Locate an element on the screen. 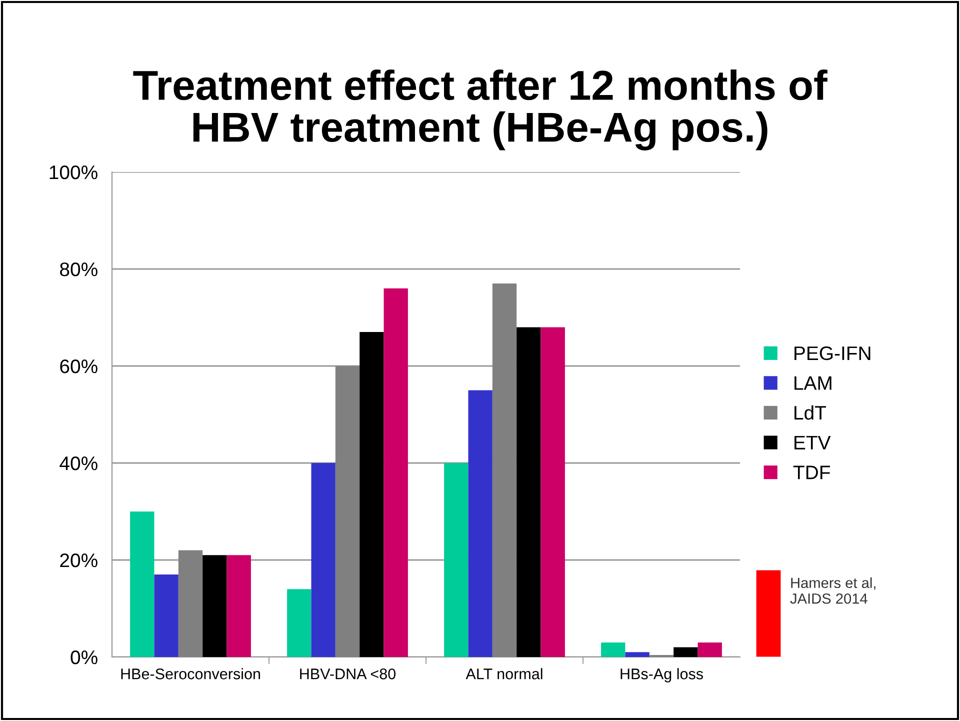 This screenshot has width=960, height=721. y-tick-label: 60% is located at coordinates (79, 366).